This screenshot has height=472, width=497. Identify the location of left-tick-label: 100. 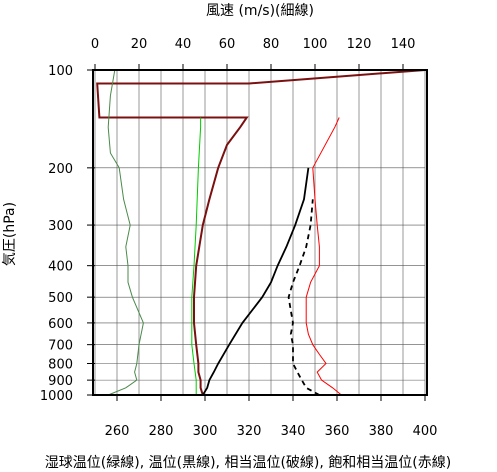
(60, 71).